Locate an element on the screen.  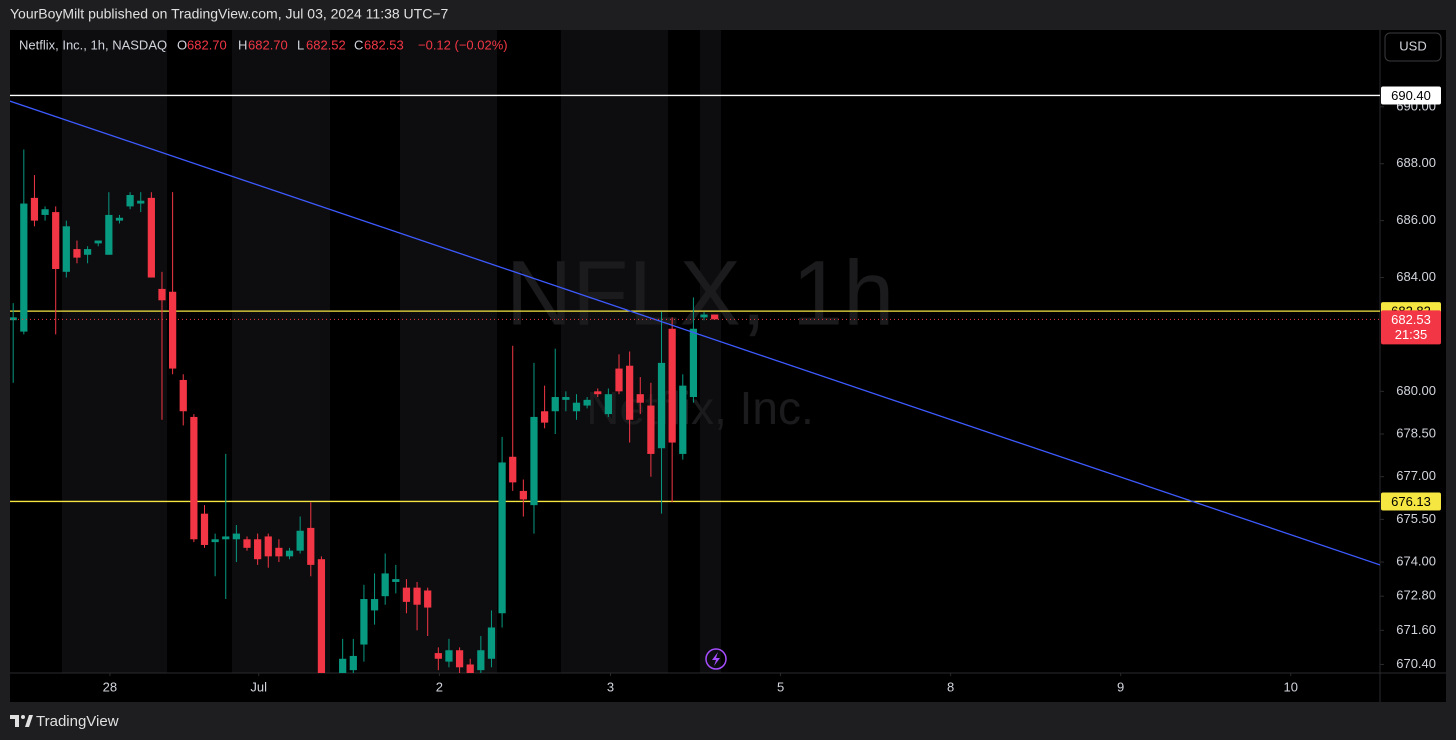
change: −0.12 (−0.02%) is located at coordinates (463, 44).